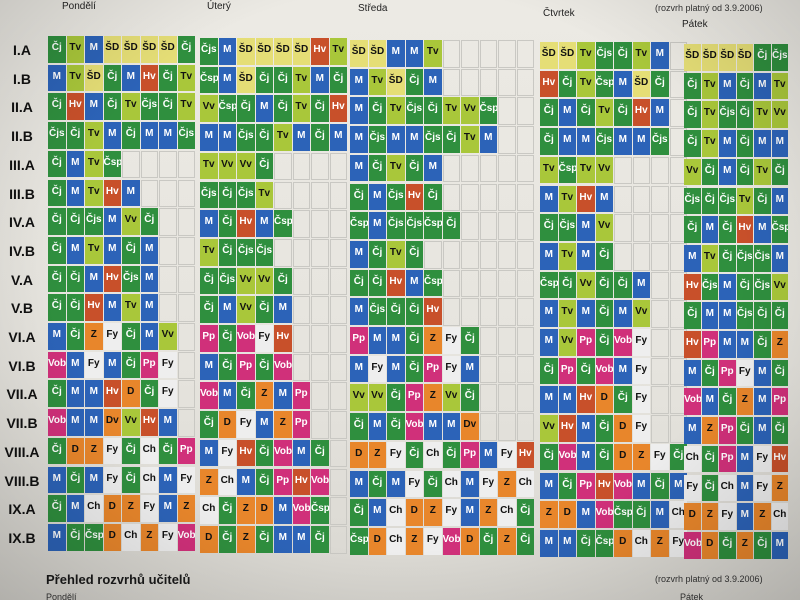 The height and width of the screenshot is (600, 800). Describe the element at coordinates (22, 480) in the screenshot. I see `class-label: VIII.B` at that location.